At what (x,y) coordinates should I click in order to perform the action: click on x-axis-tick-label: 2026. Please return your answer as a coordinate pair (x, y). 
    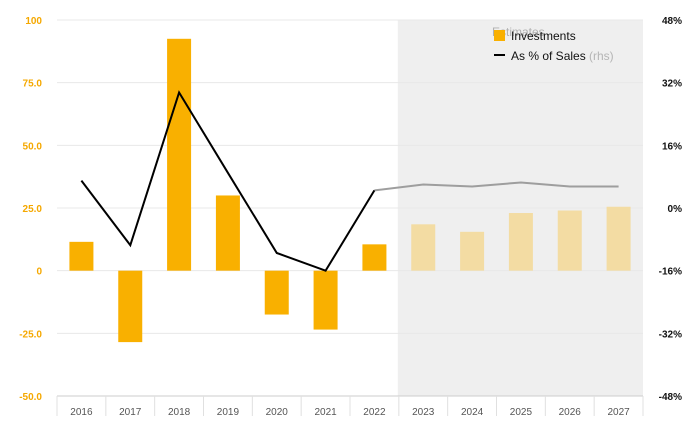
    Looking at the image, I should click on (570, 412).